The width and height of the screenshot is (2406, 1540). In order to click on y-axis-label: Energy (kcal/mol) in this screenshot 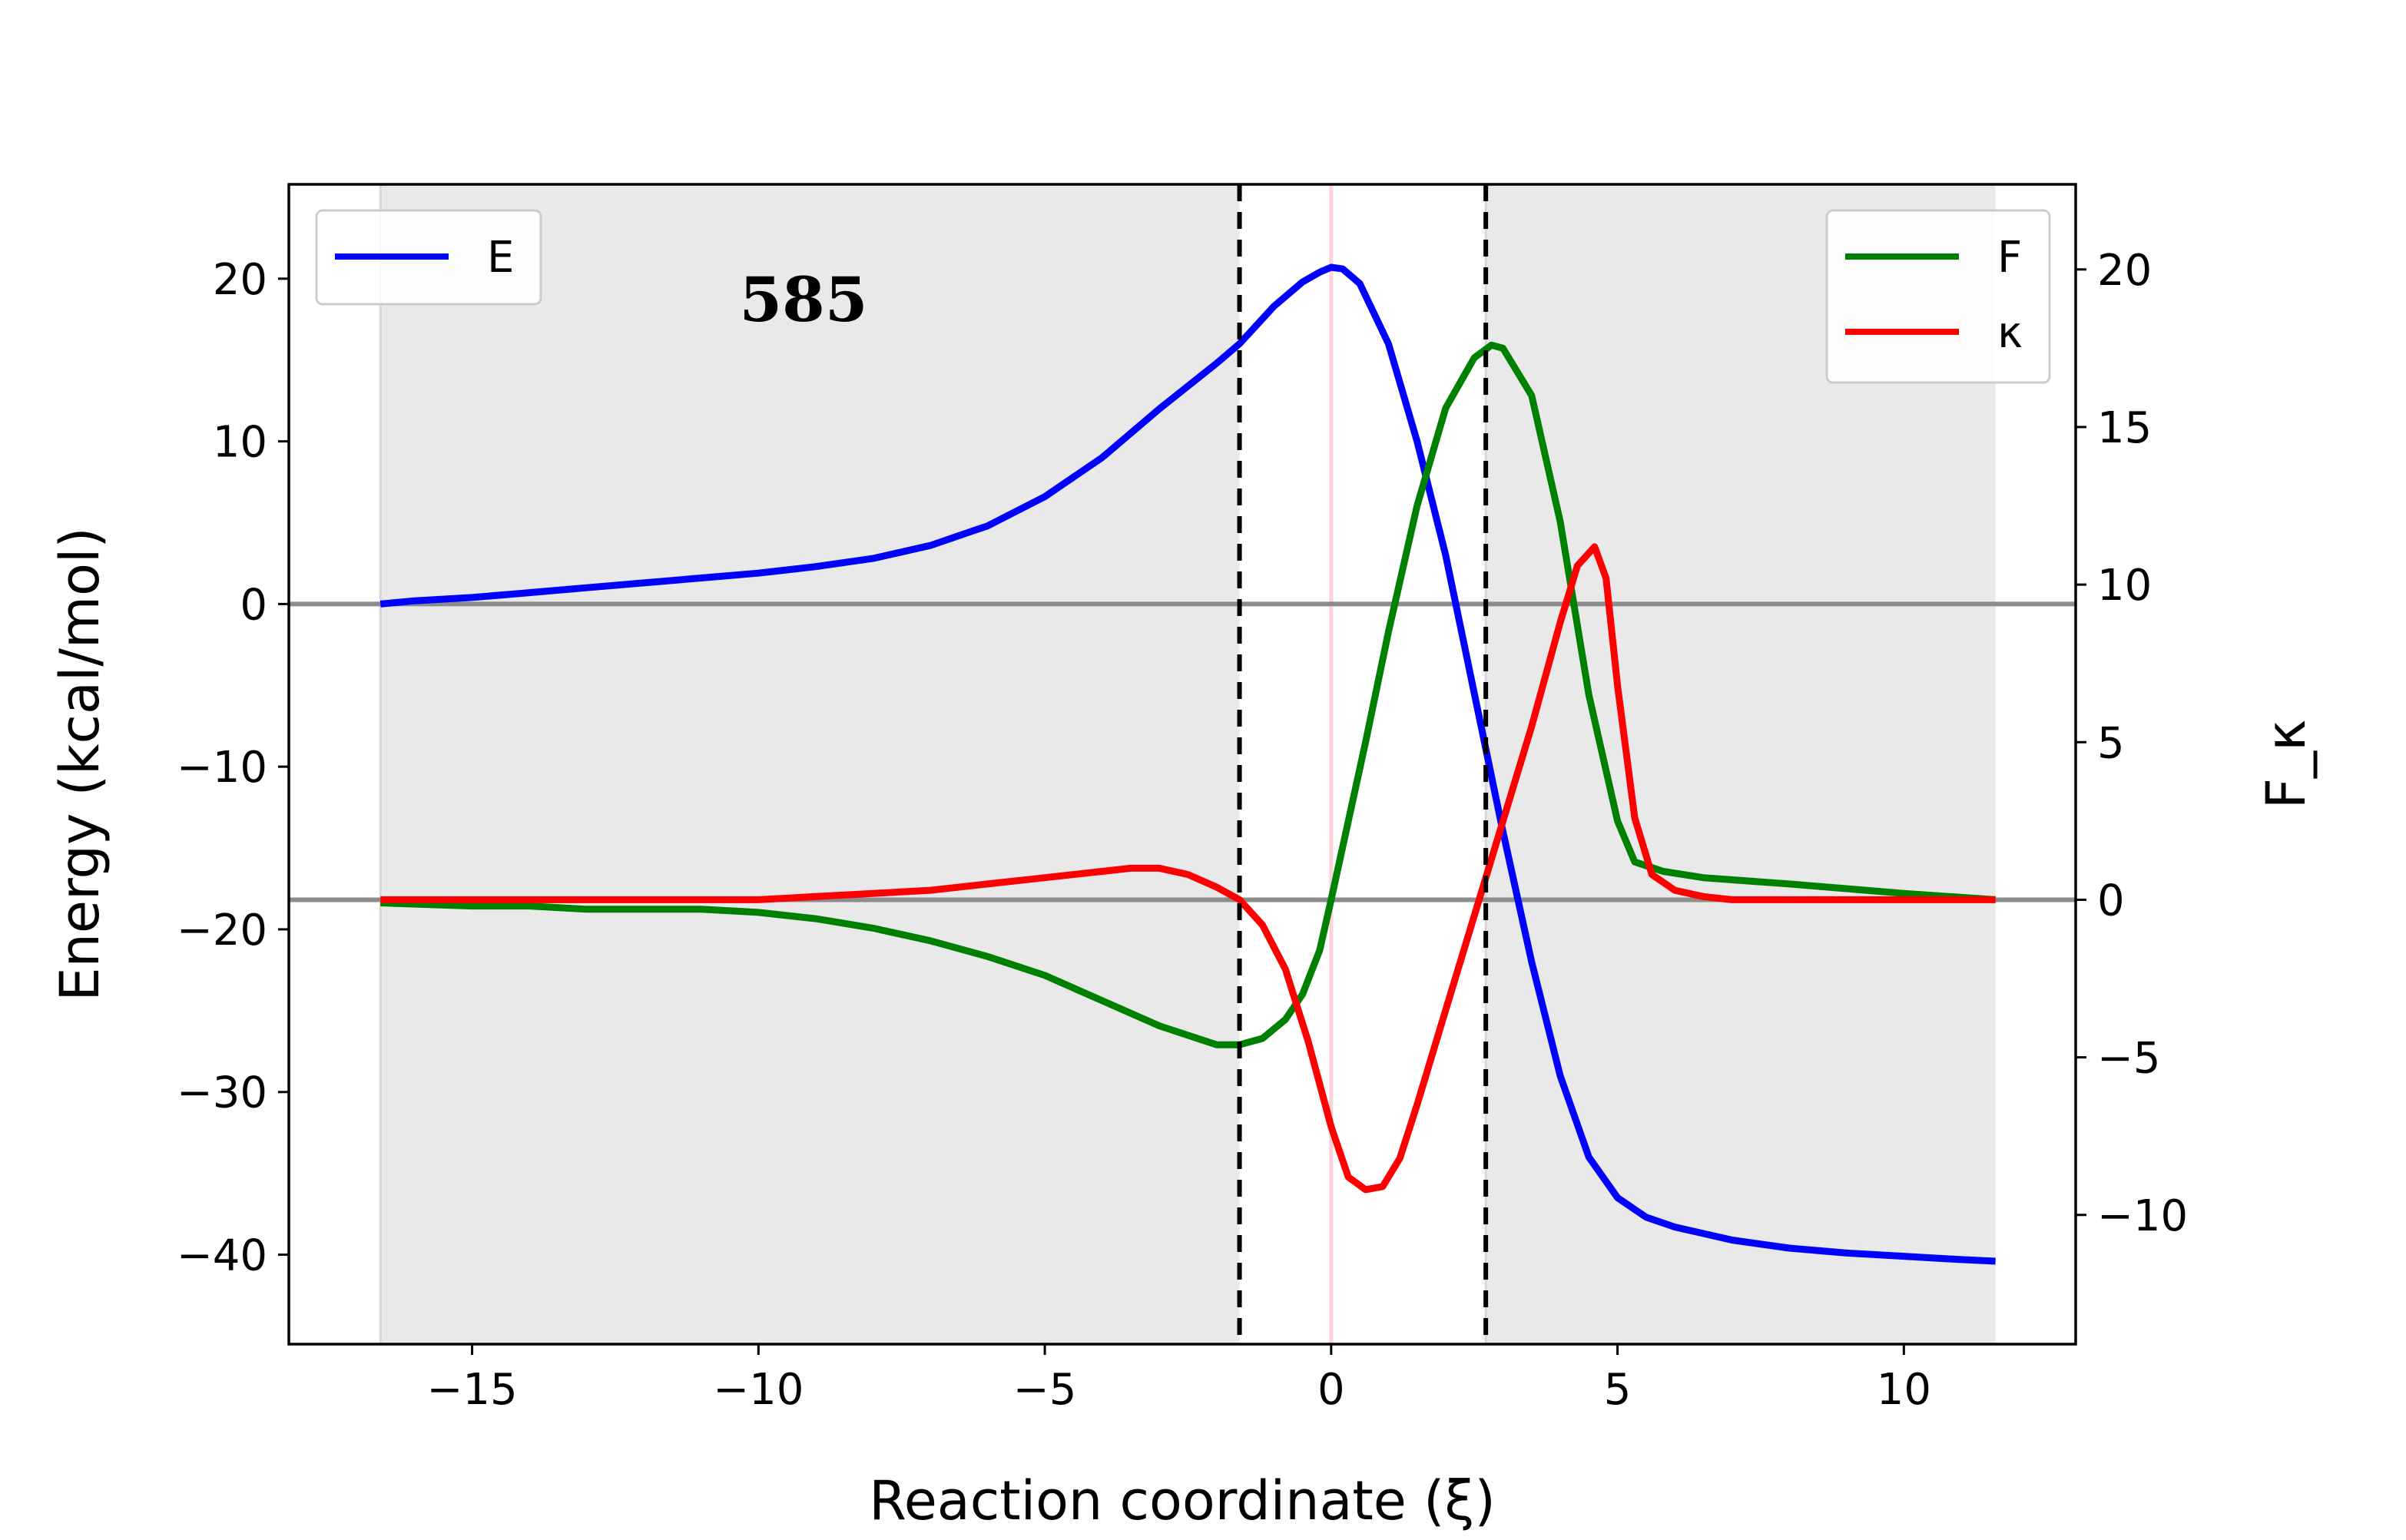, I will do `click(79, 764)`.